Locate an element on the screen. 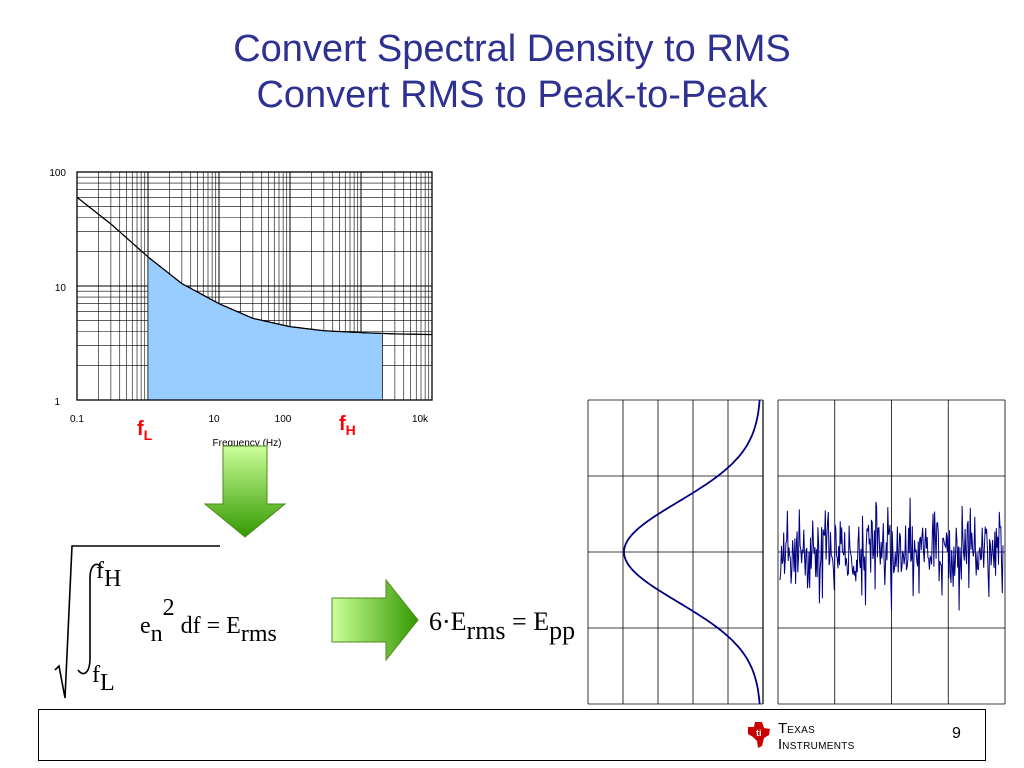 The height and width of the screenshot is (768, 1024). y-tick-label-10: 10 is located at coordinates (61, 288).